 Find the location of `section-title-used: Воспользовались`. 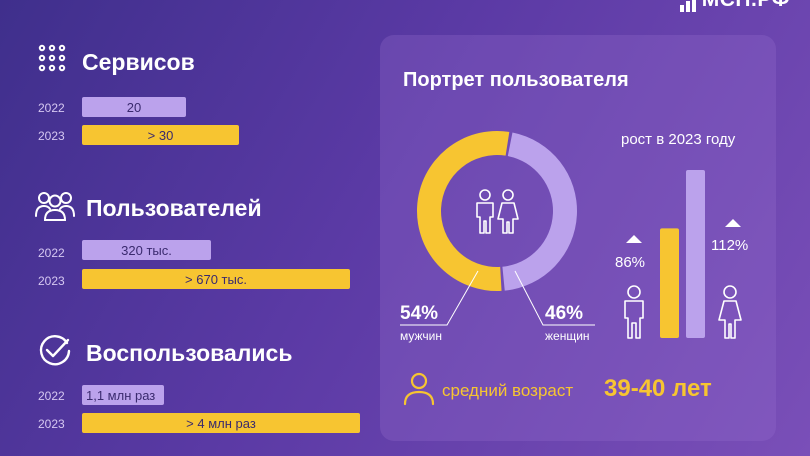

section-title-used: Воспользовались is located at coordinates (189, 353).